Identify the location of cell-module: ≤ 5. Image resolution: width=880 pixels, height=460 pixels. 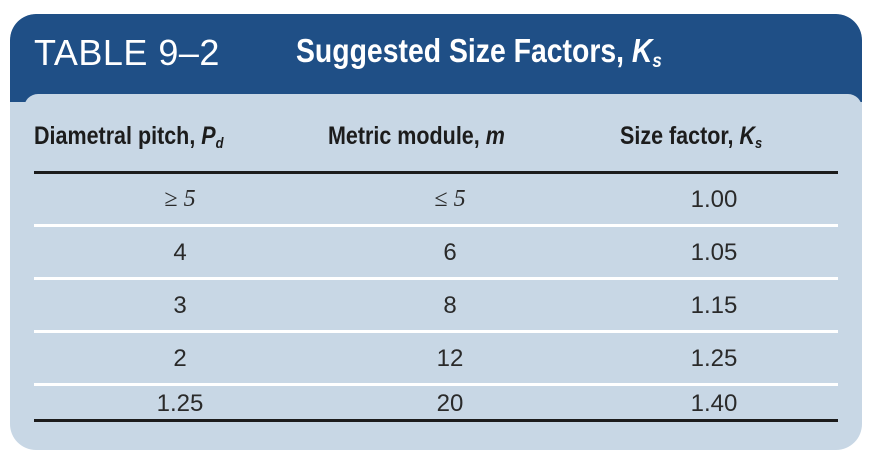
(450, 199).